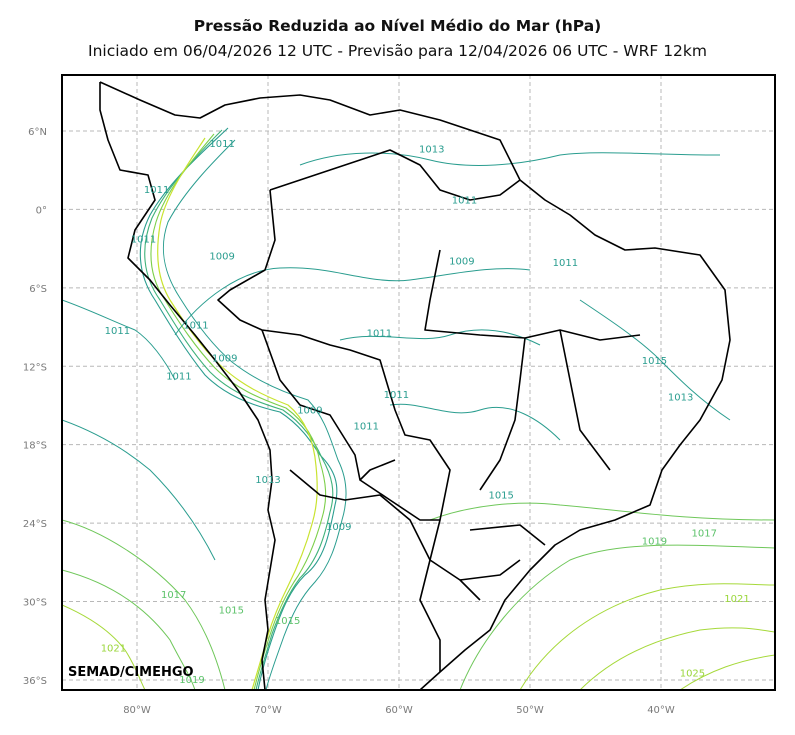  I want to click on paraguay-border, so click(399, 500).